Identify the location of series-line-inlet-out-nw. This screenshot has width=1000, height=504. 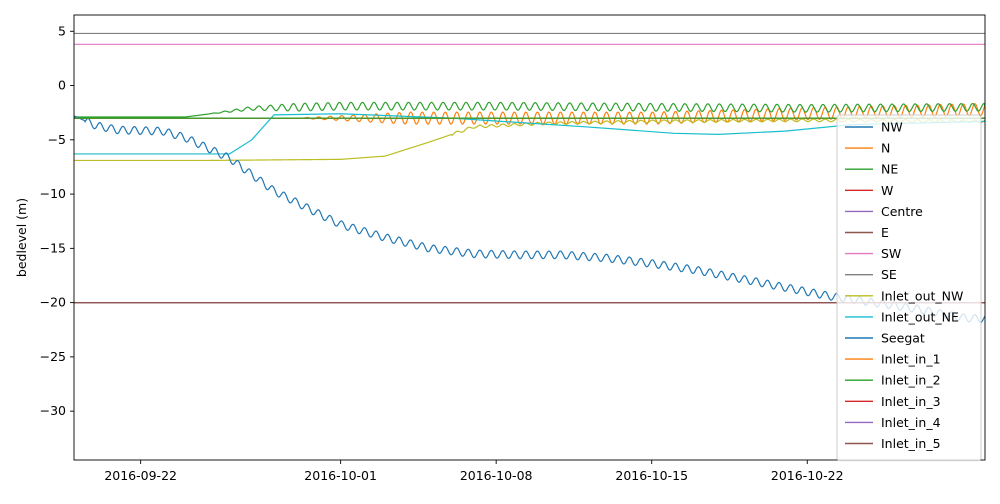
(529, 140).